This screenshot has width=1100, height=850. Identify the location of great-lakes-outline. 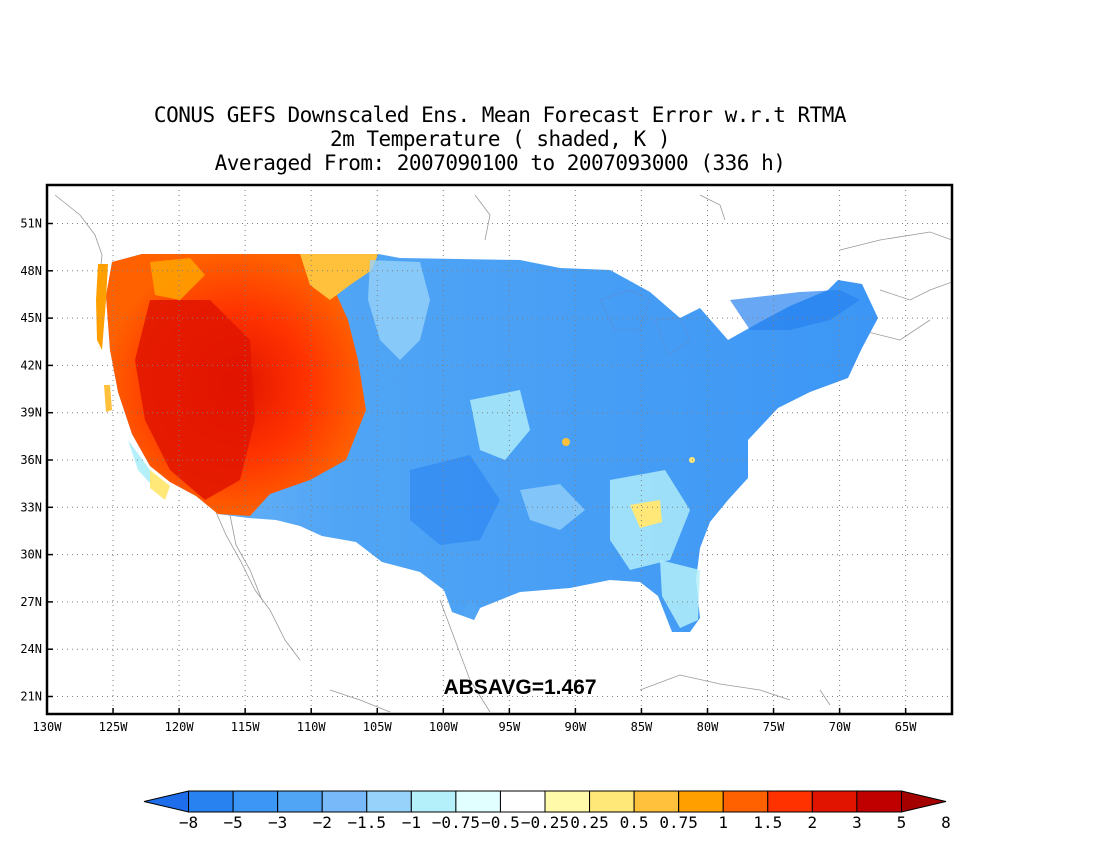
(645, 322).